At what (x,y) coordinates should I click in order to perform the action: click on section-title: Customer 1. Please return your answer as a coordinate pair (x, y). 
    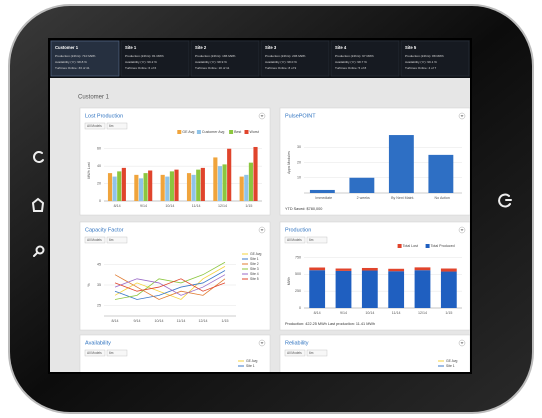
    Looking at the image, I should click on (94, 98).